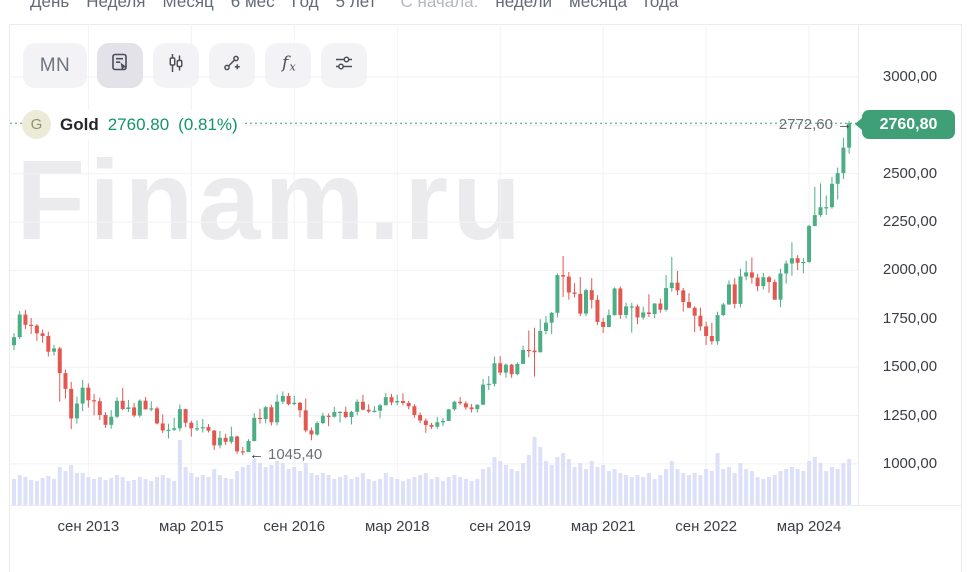 This screenshot has width=970, height=572. I want to click on candlestick-icon, so click(176, 65).